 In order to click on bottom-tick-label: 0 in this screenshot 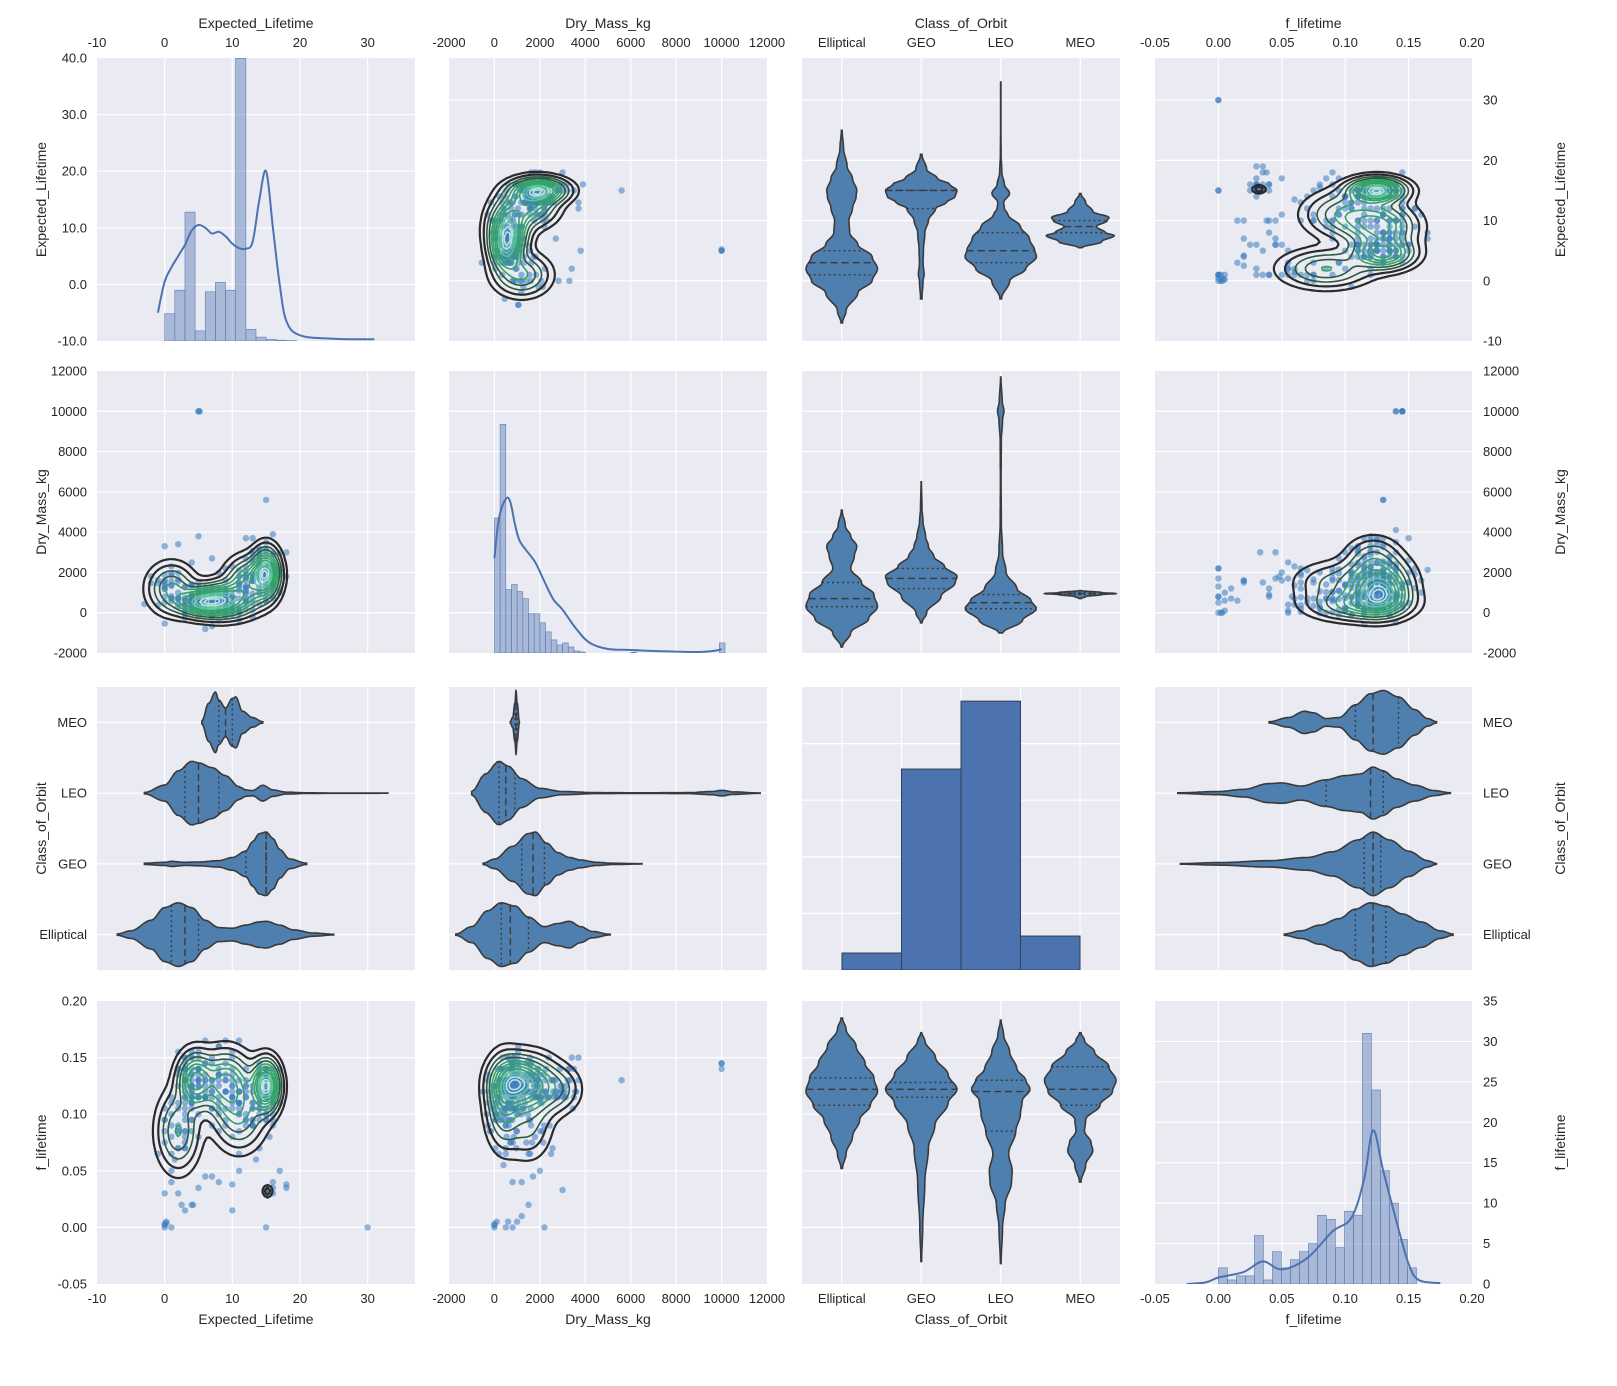, I will do `click(164, 1298)`.